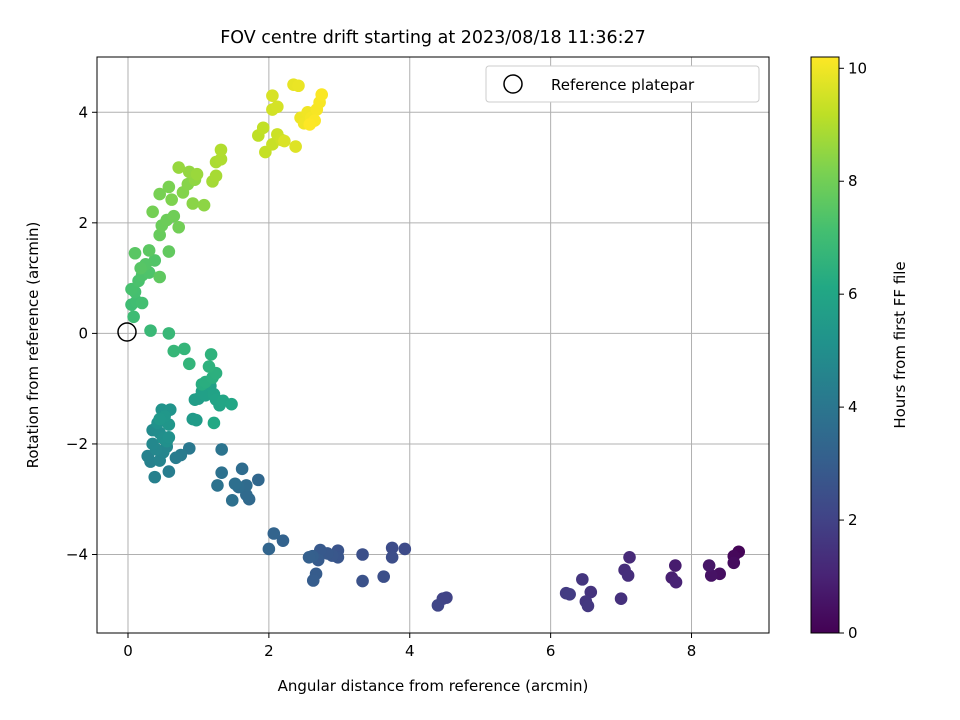 Image resolution: width=960 pixels, height=720 pixels. I want to click on y-axis-ticks: −4 −2 0 2 4, so click(81, 333).